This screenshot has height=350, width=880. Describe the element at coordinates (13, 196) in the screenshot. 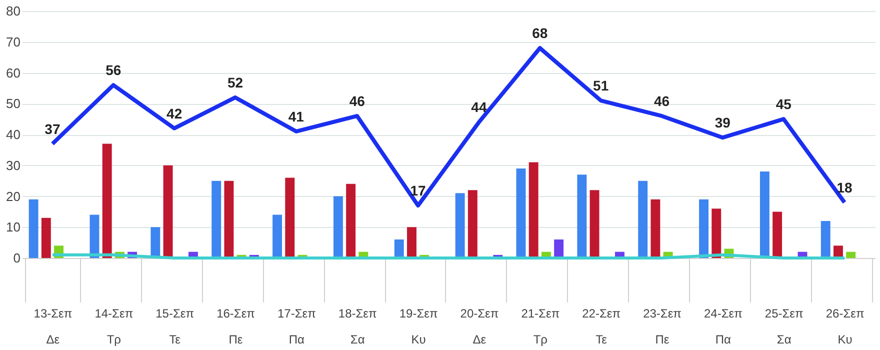

I see `y-tick-label: 20` at that location.